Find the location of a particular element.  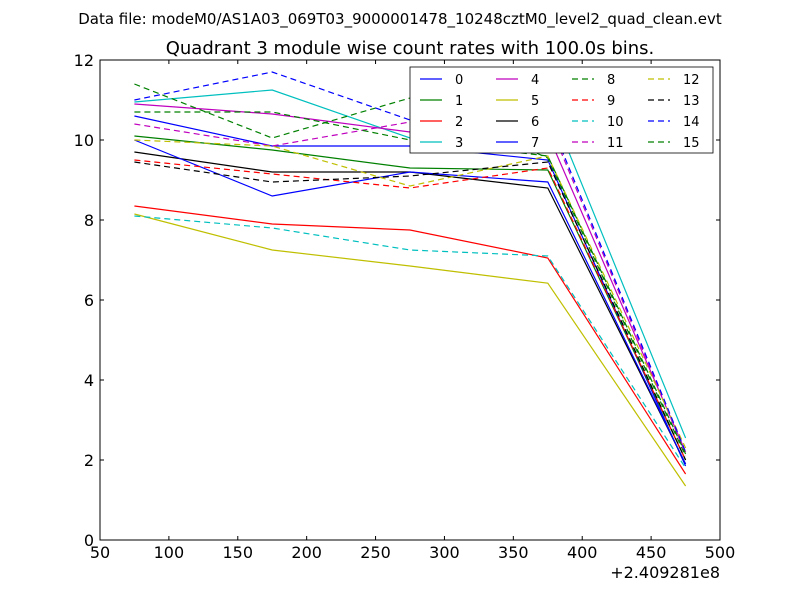

y-tick-label: 0 is located at coordinates (89, 540).